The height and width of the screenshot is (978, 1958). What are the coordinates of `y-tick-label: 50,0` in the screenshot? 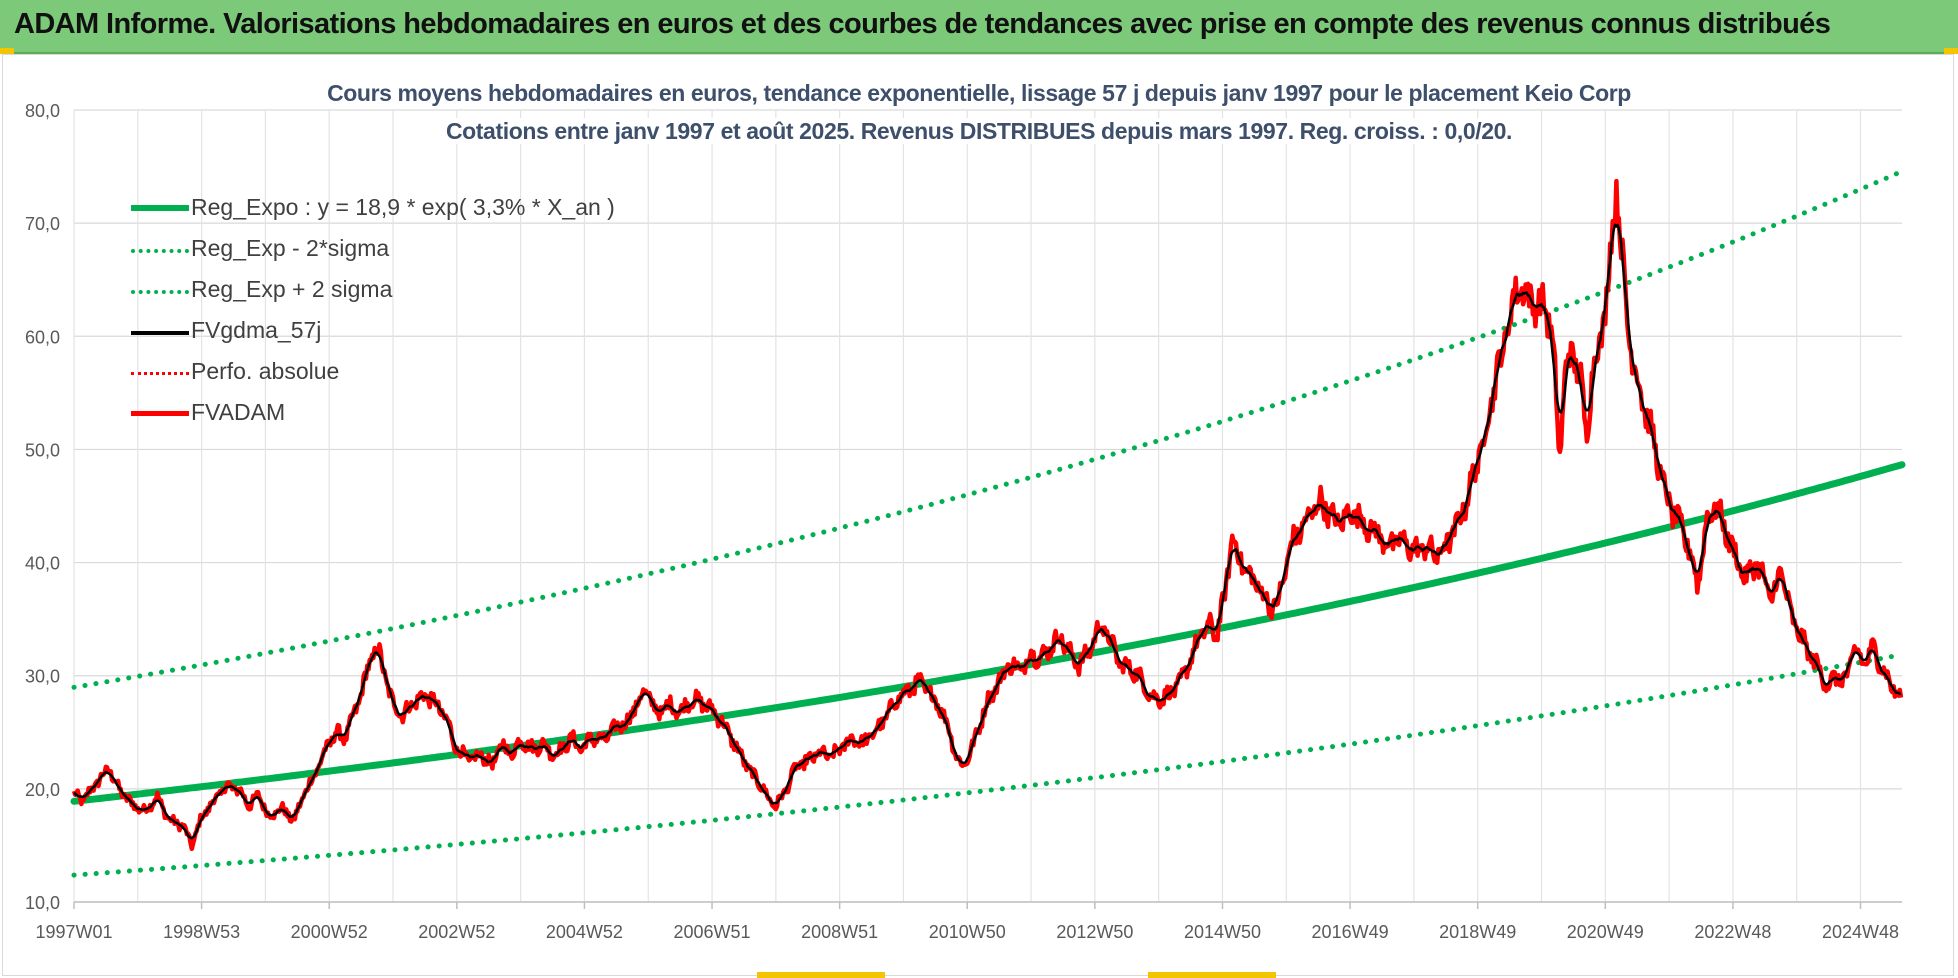 It's located at (42, 450).